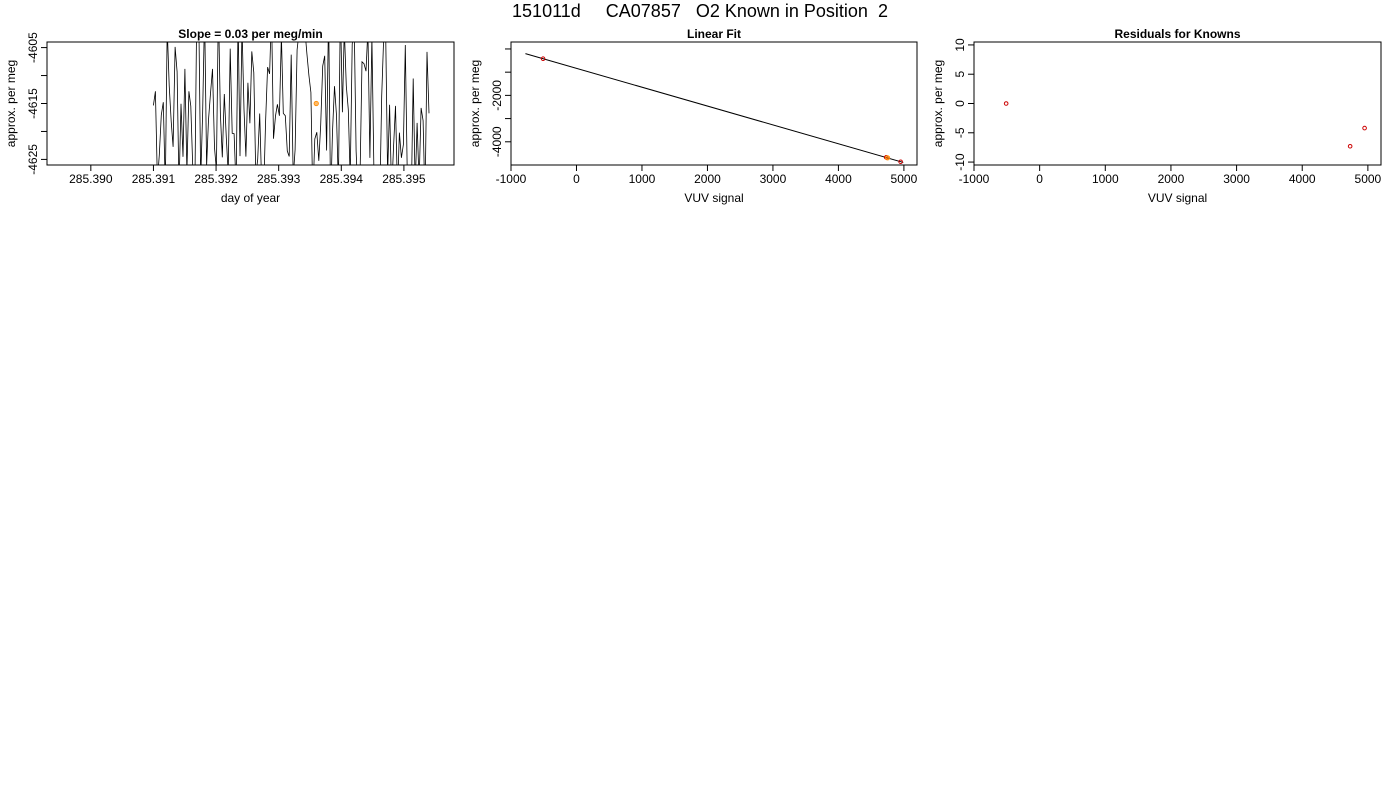  I want to click on x-tick-label: 285.391, so click(154, 179).